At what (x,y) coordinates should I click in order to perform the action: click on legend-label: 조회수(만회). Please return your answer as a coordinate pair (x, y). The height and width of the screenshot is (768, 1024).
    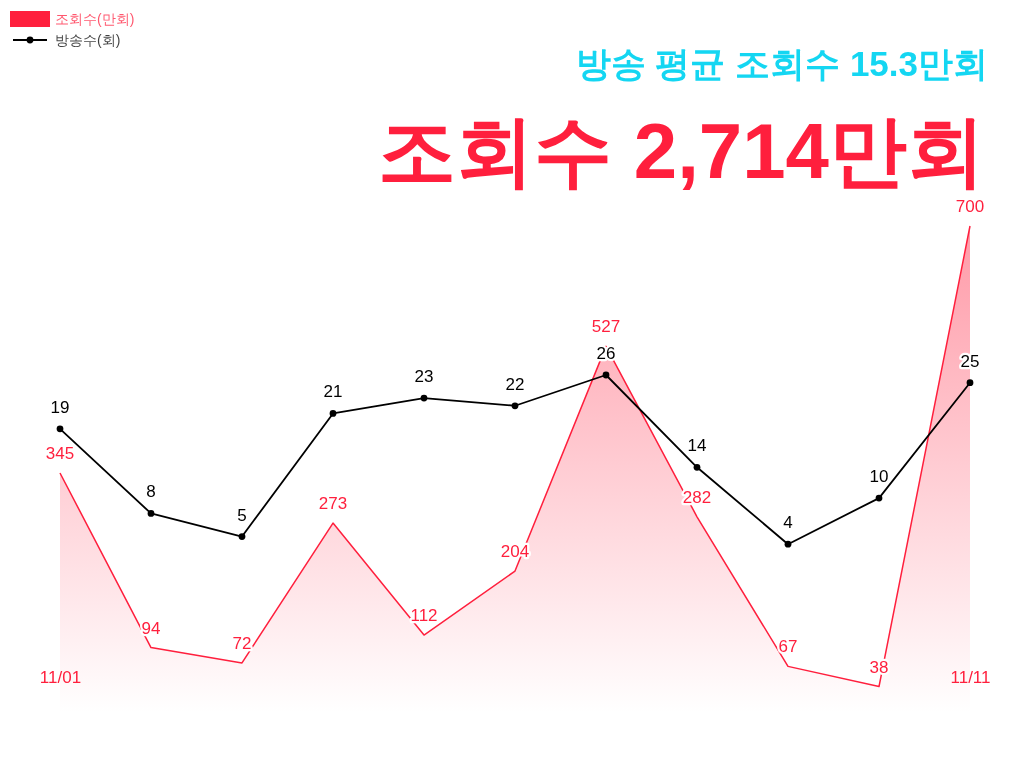
    Looking at the image, I should click on (95, 19).